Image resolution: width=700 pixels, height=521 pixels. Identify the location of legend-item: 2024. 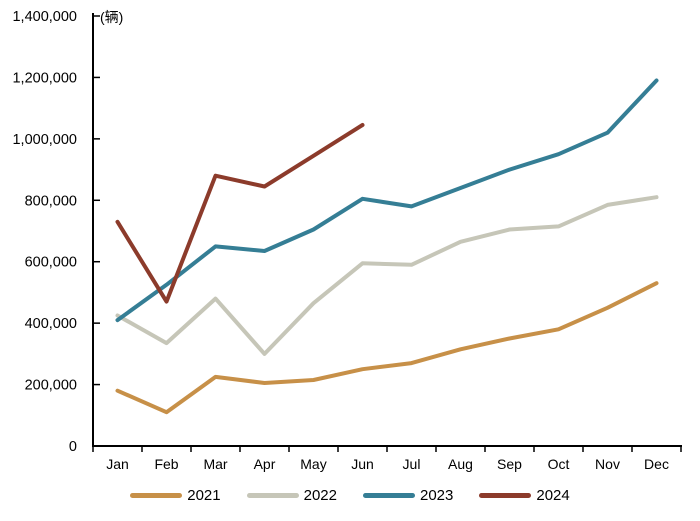
(524, 495).